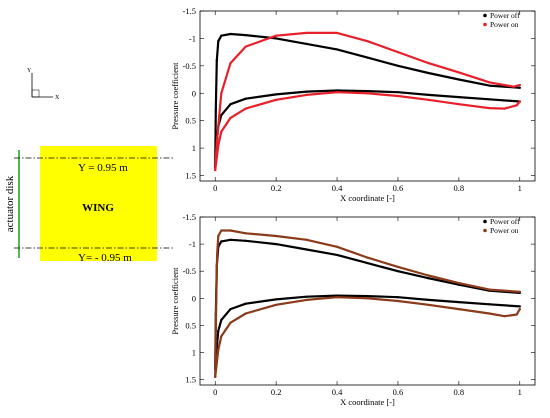 The width and height of the screenshot is (550, 418). Describe the element at coordinates (190, 121) in the screenshot. I see `y-tick-label: 0.5` at that location.